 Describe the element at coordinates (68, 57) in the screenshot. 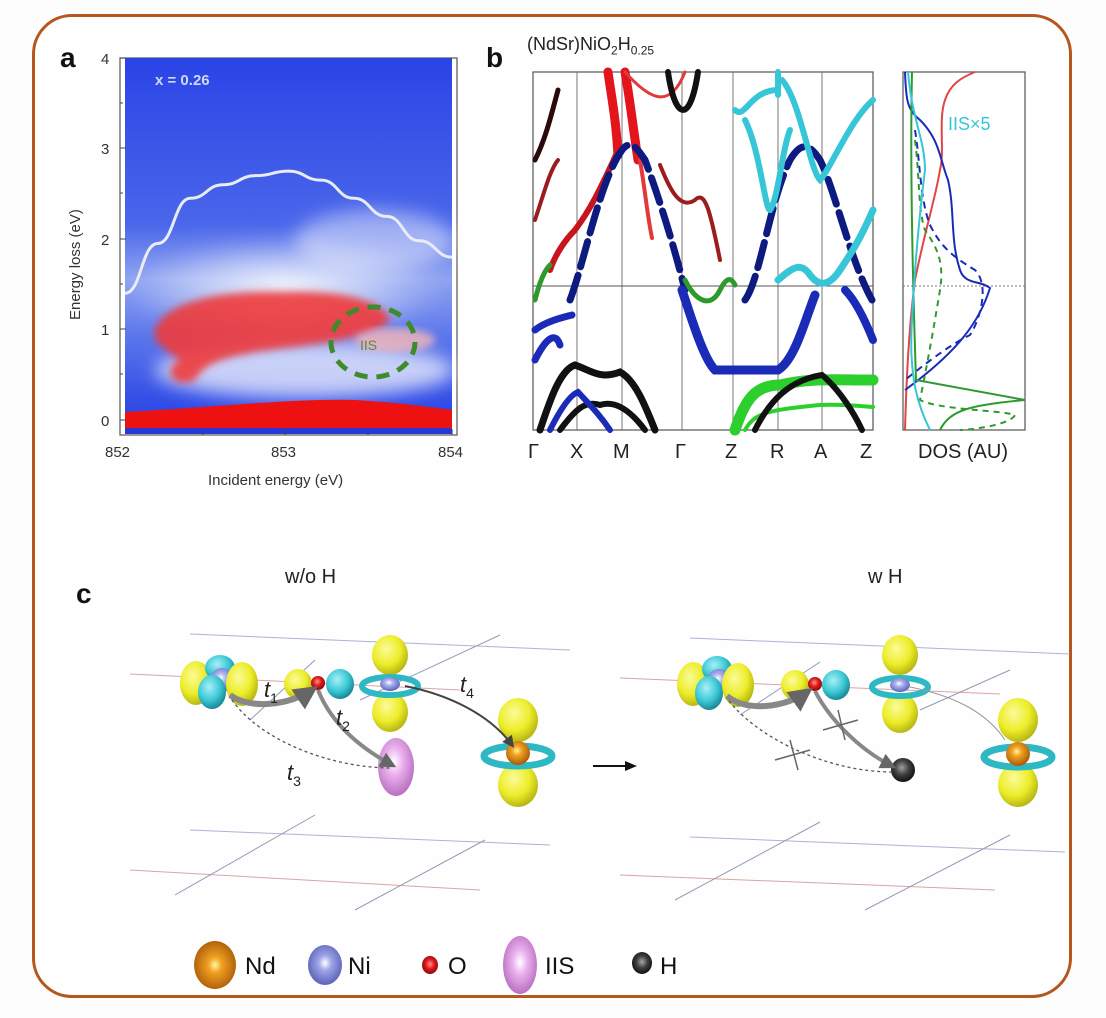

I see `panel-a-label: a` at that location.